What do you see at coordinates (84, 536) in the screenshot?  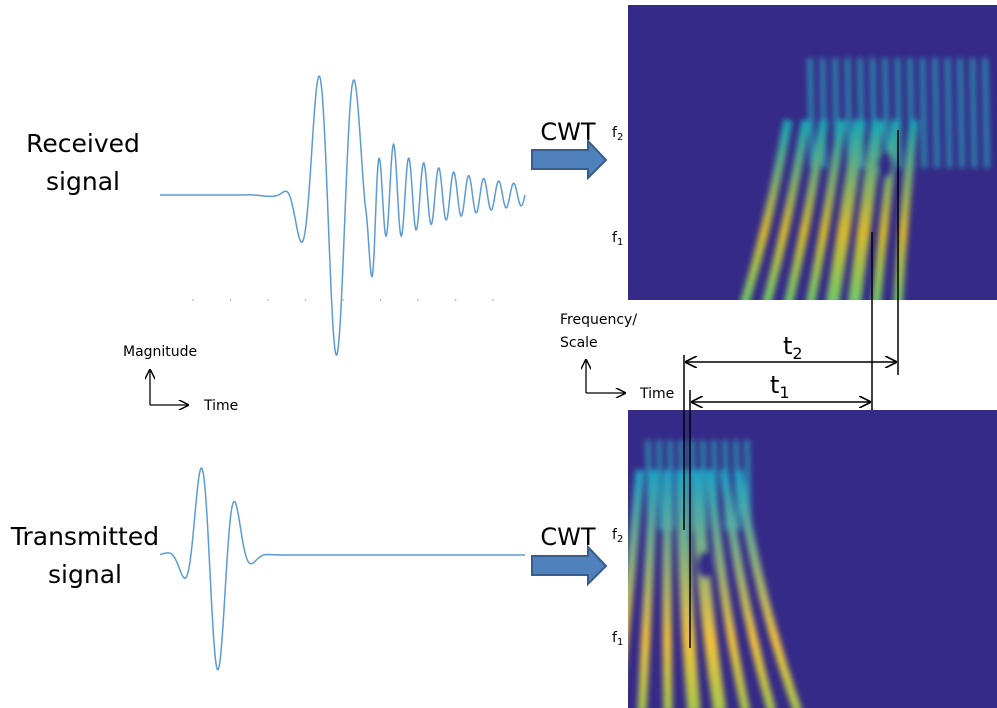 I see `transmitted-label: Transmitted` at bounding box center [84, 536].